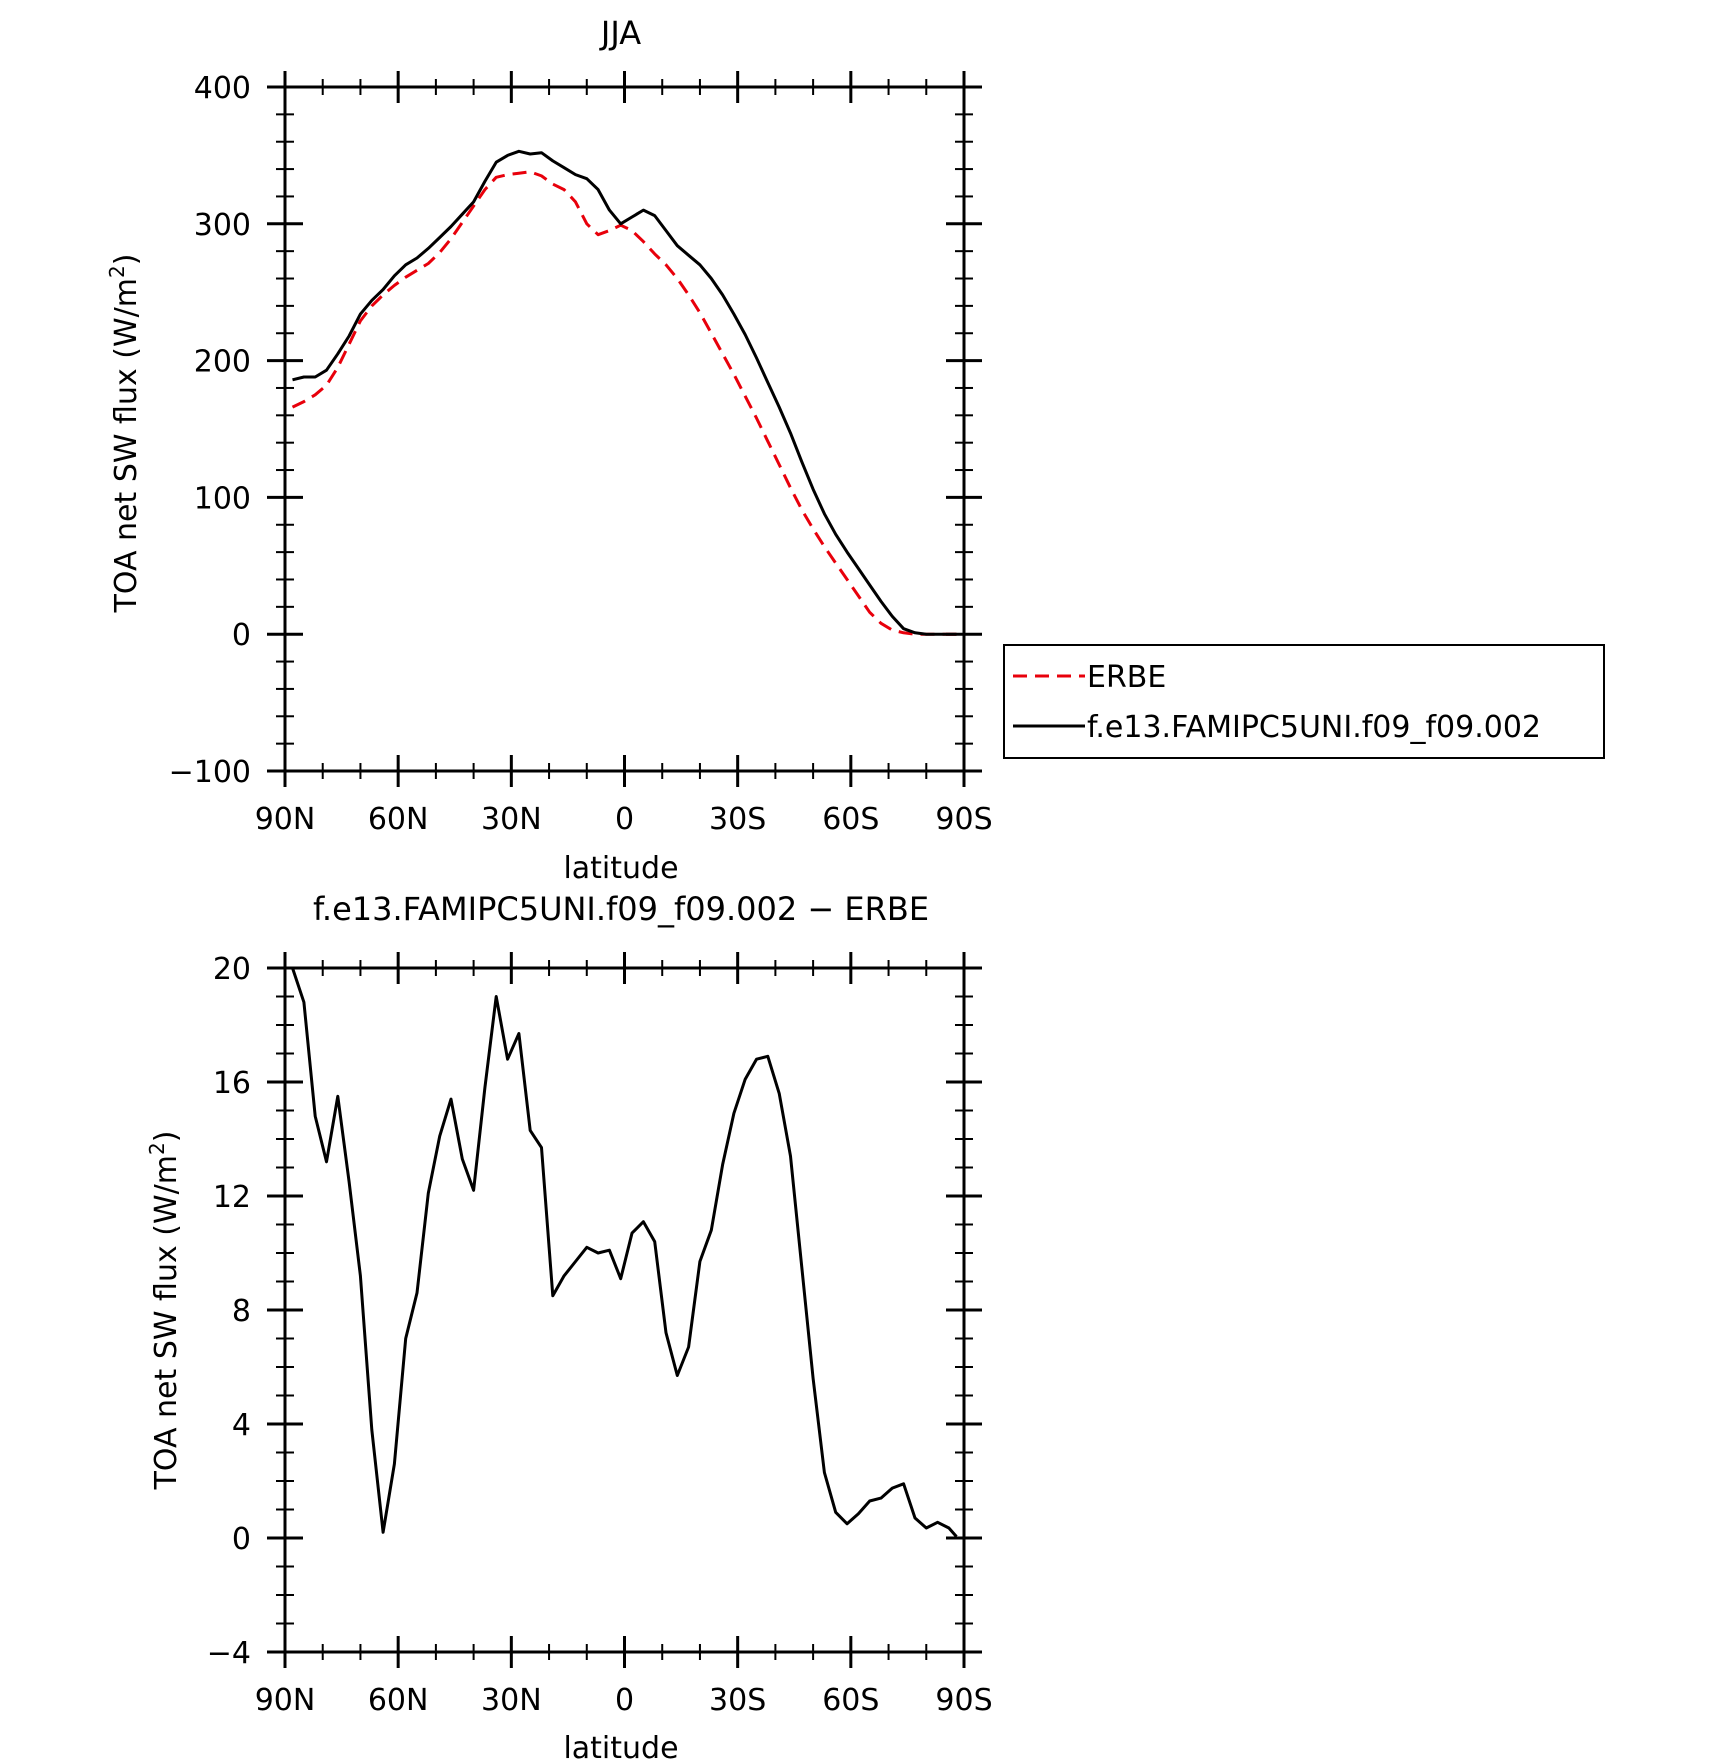 The image size is (1710, 1762). Describe the element at coordinates (511, 1700) in the screenshot. I see `bottom-panel-x-tick-label: 30N` at that location.